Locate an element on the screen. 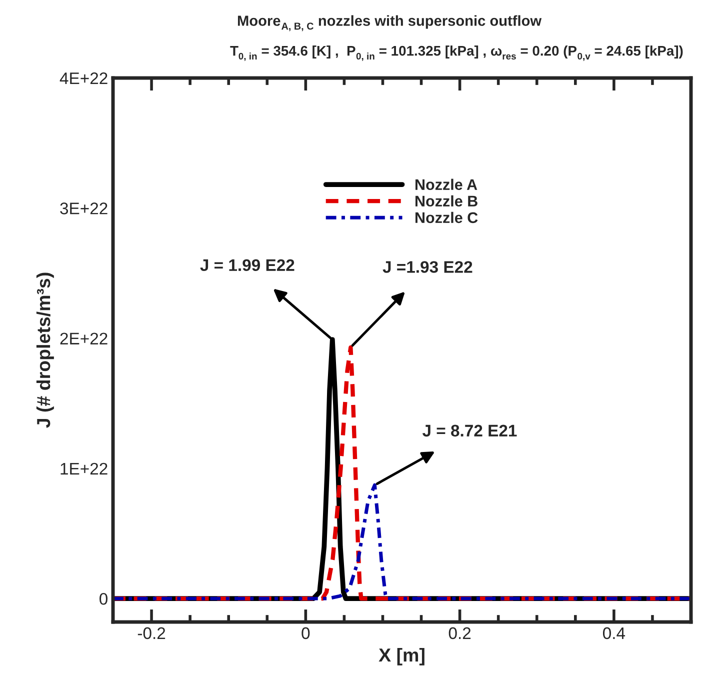 The image size is (710, 674). x-tick-label: 0 is located at coordinates (306, 633).